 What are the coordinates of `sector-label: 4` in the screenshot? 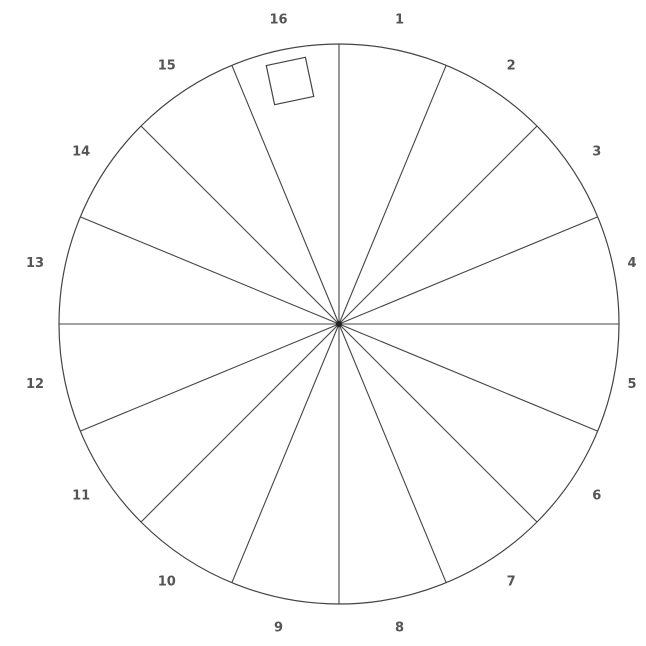 It's located at (631, 263).